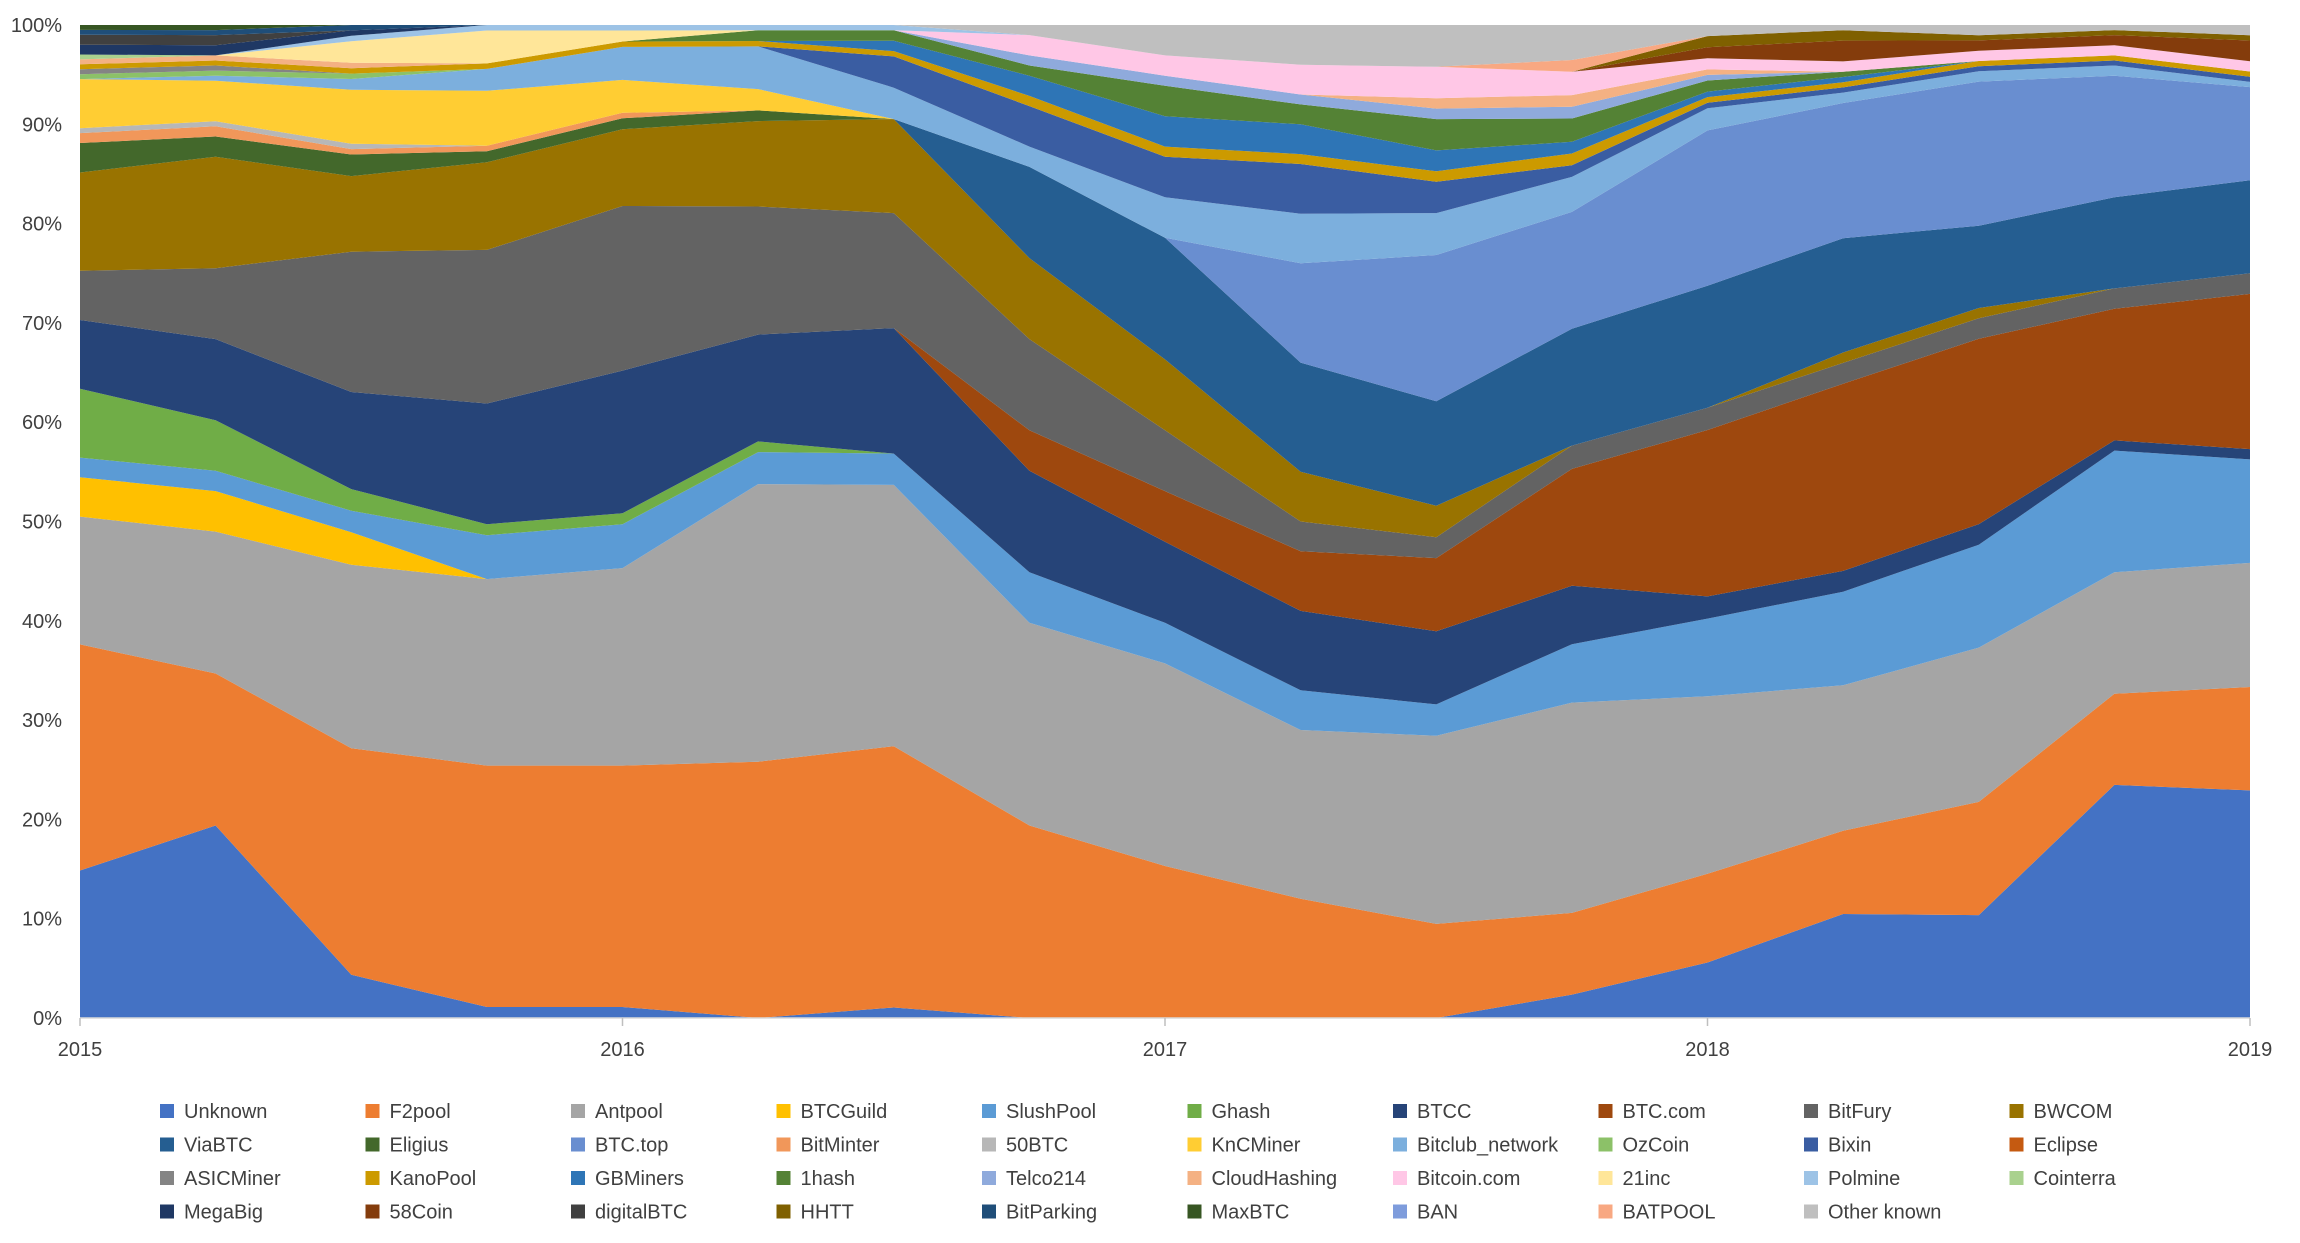 The image size is (2300, 1243). I want to click on legend-item-digitalbtc: digitalBTC, so click(629, 1213).